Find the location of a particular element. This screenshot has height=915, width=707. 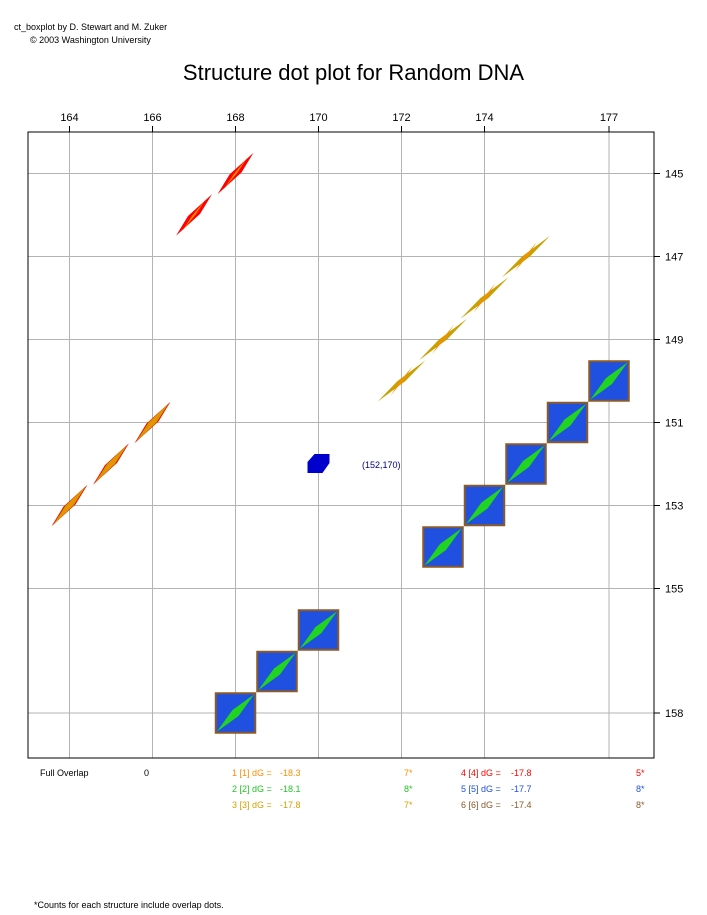

credit-line-1: ct_boxplot by D. Stewart and M. Zuker is located at coordinates (91, 27).